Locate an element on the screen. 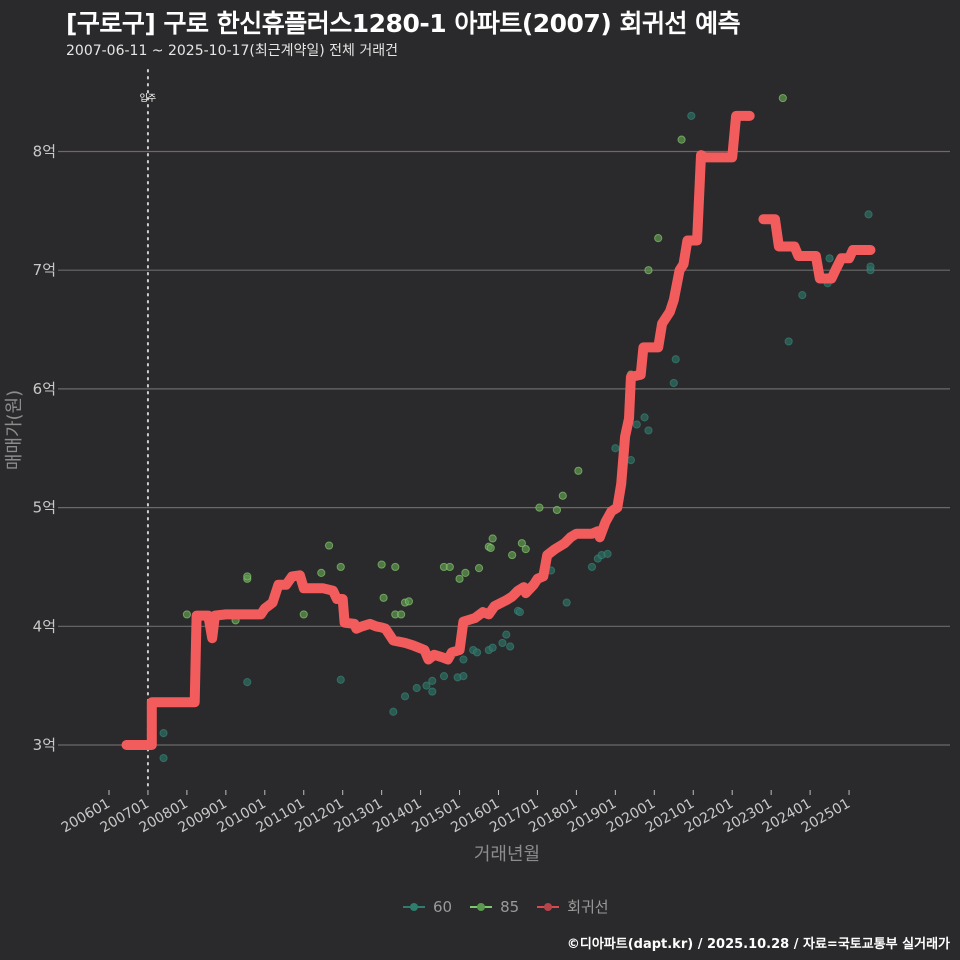 The width and height of the screenshot is (960, 960). y-tick-label: 6억 is located at coordinates (44, 389).